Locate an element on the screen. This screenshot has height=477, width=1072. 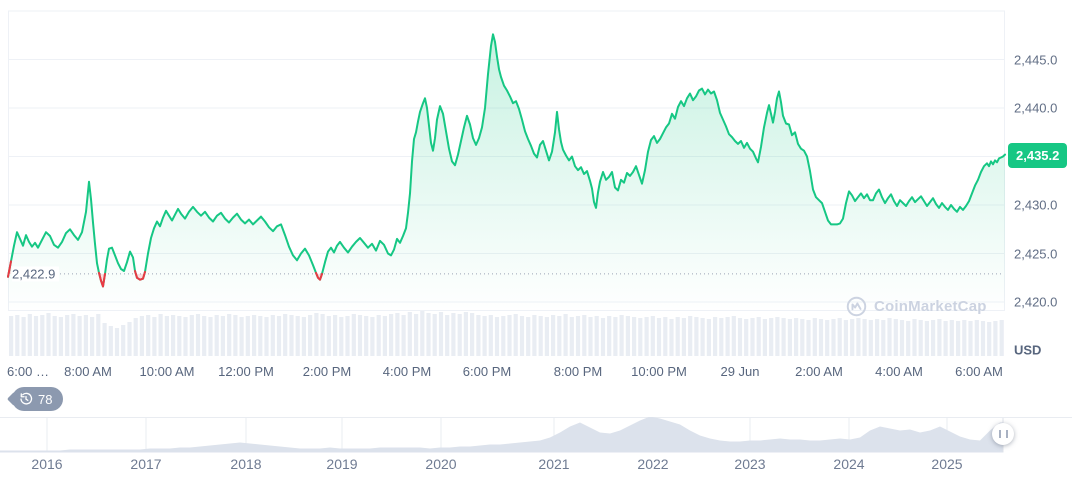
x-axis-label: 4:00 PM is located at coordinates (407, 371).